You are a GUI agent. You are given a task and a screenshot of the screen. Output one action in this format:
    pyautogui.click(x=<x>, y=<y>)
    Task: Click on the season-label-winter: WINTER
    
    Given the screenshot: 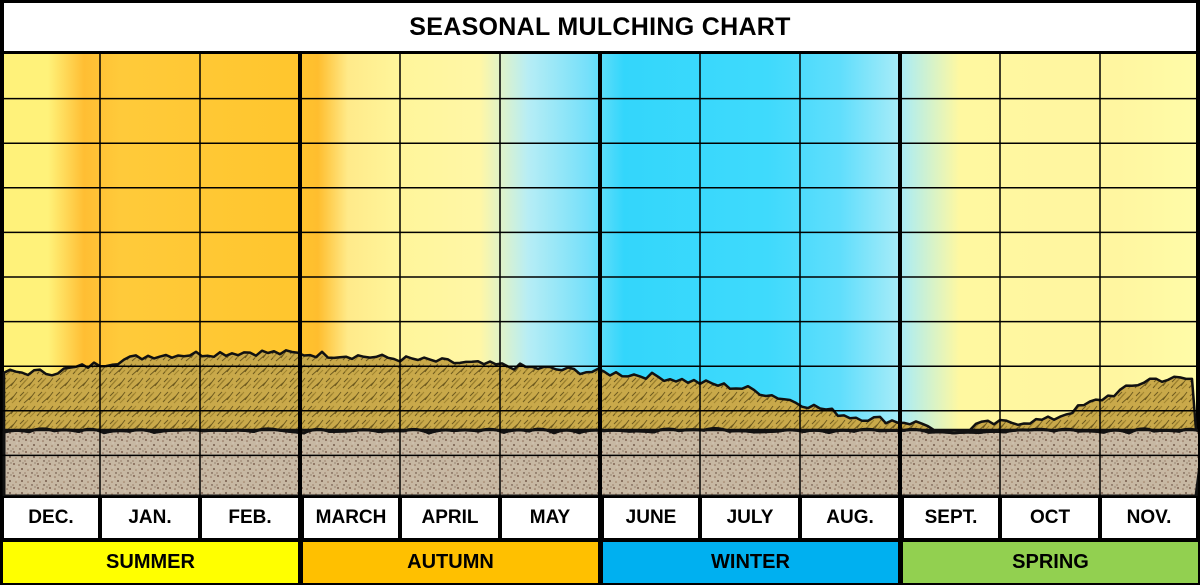 What is the action you would take?
    pyautogui.click(x=750, y=562)
    